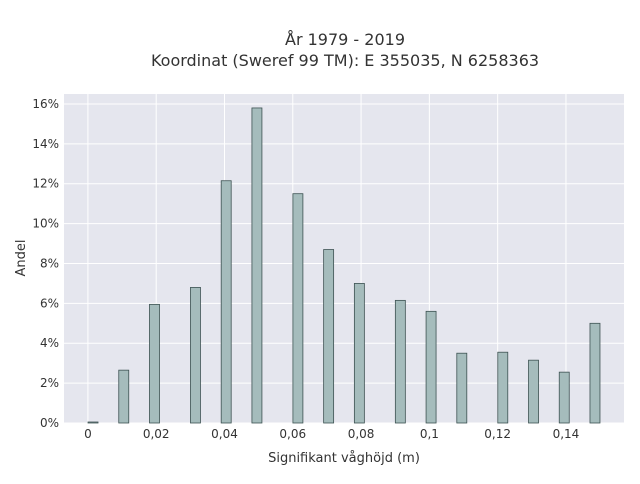 Image resolution: width=640 pixels, height=484 pixels. I want to click on y-tick-label-4: 8%, so click(49, 263).